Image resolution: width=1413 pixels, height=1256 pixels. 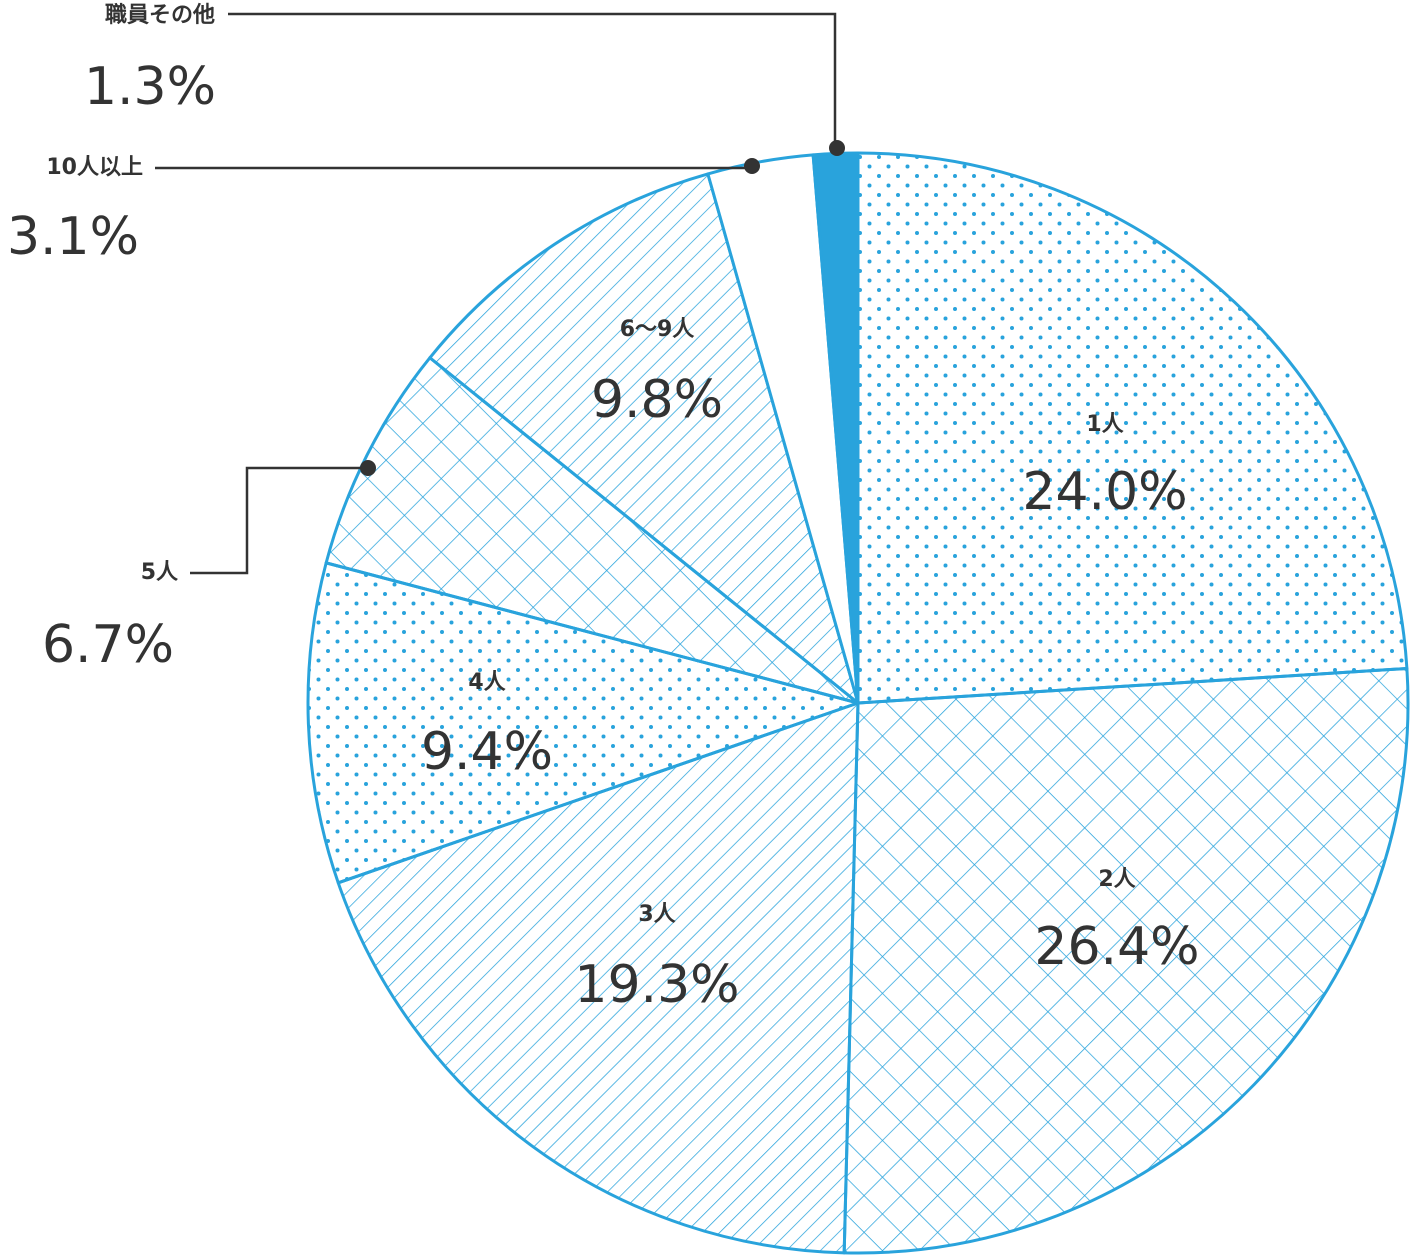 I want to click on slice-name: 2人, so click(x=1116, y=879).